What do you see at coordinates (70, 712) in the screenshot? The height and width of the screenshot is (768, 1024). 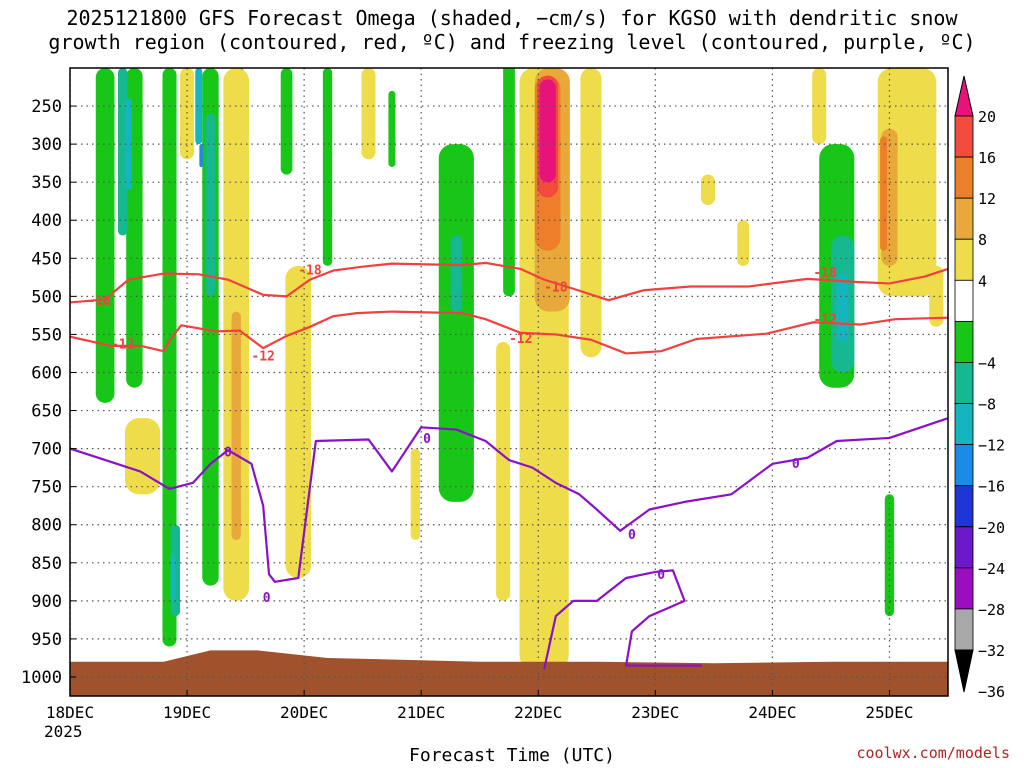 I see `x-tick-label: 18DEC` at bounding box center [70, 712].